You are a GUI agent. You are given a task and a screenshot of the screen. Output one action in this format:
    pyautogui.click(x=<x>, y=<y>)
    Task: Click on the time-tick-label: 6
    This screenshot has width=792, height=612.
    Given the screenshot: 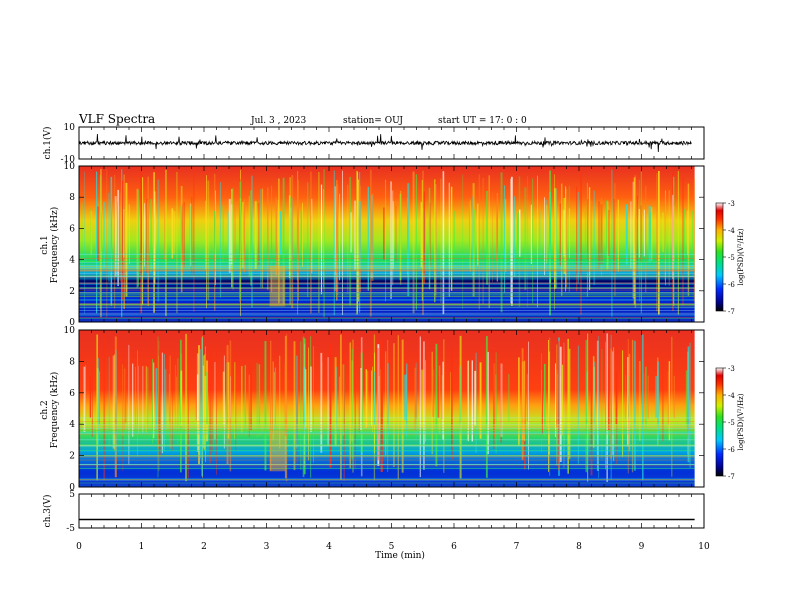 What is the action you would take?
    pyautogui.click(x=454, y=547)
    